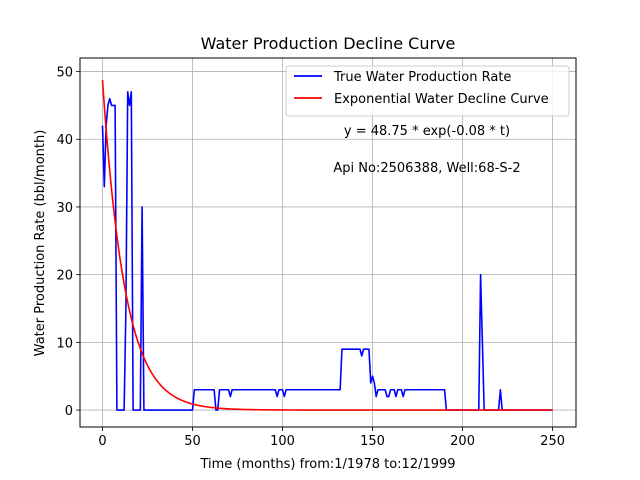  I want to click on y-tick-label: 0, so click(69, 411).